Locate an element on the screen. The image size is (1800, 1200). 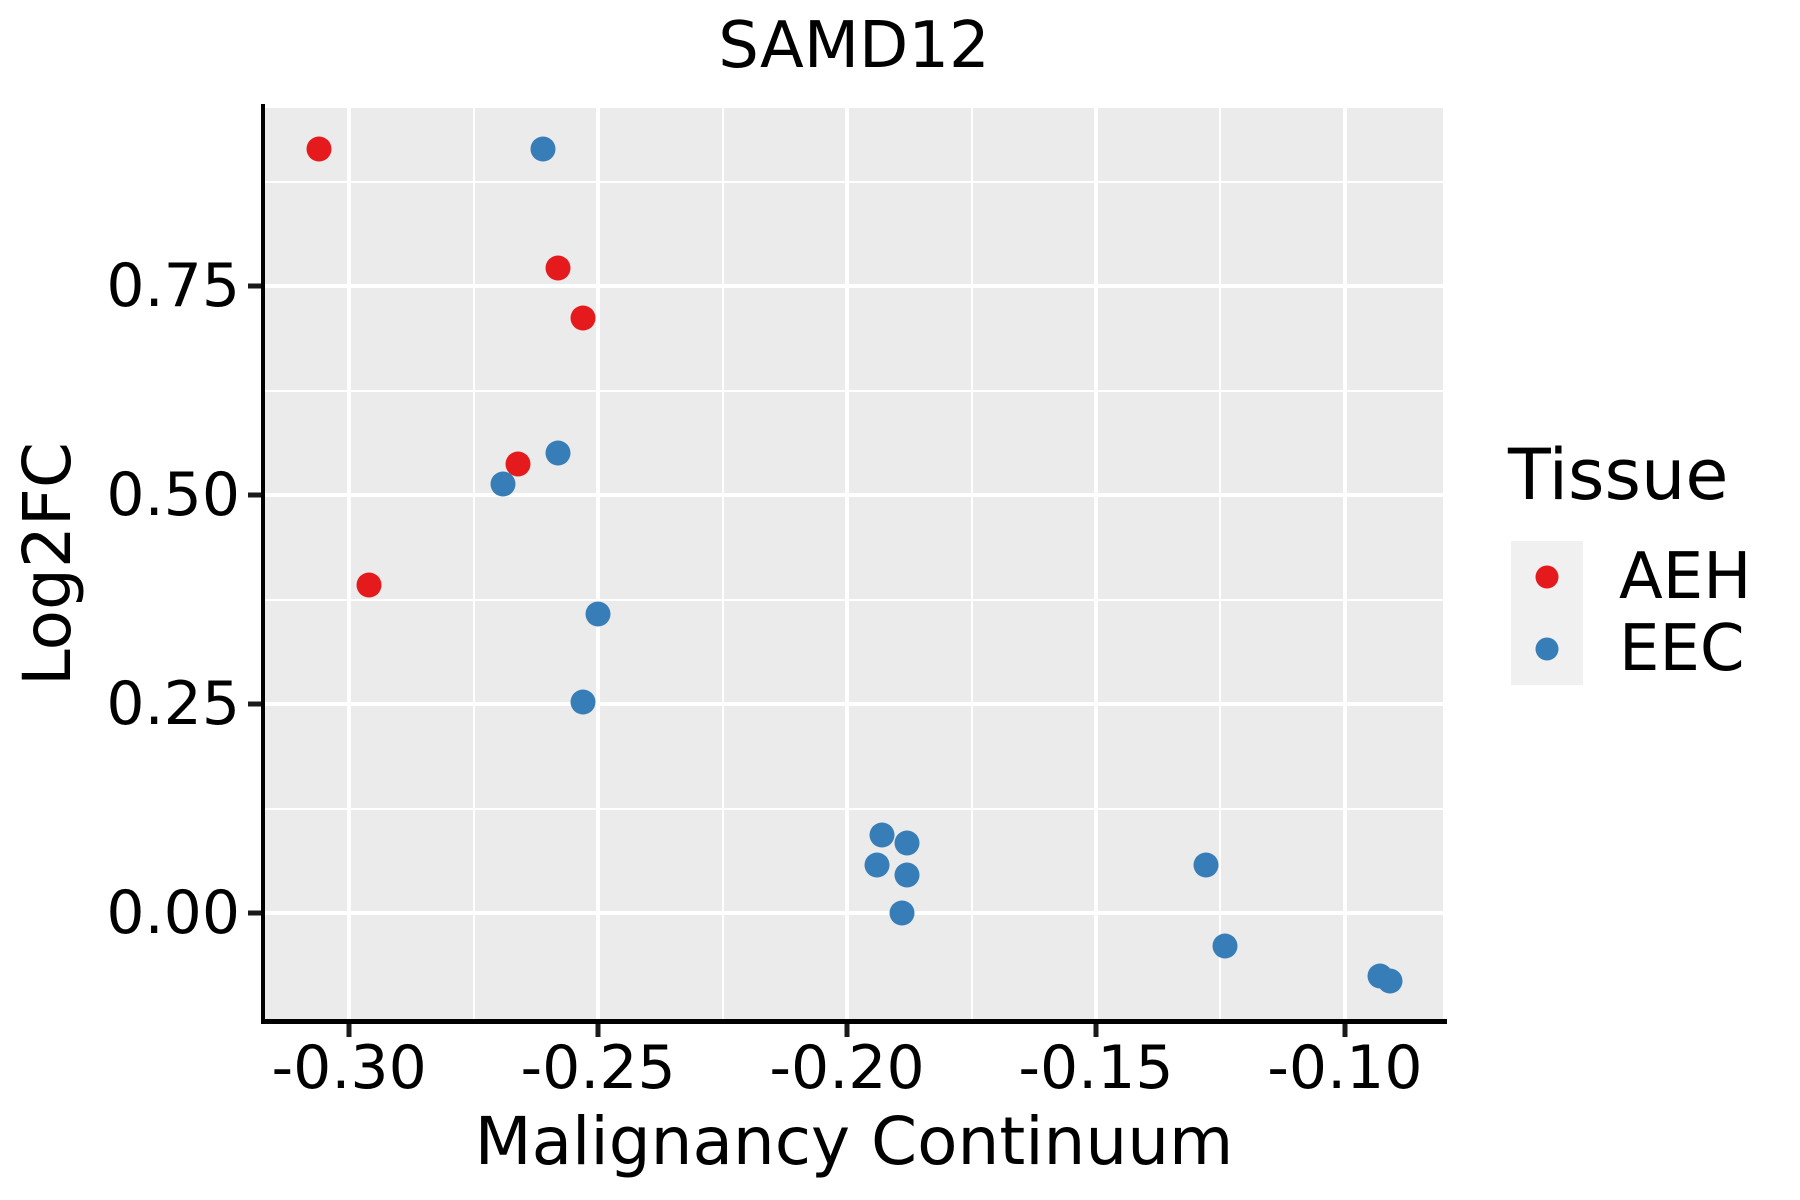
plot-title: SAMD12 is located at coordinates (854, 46).